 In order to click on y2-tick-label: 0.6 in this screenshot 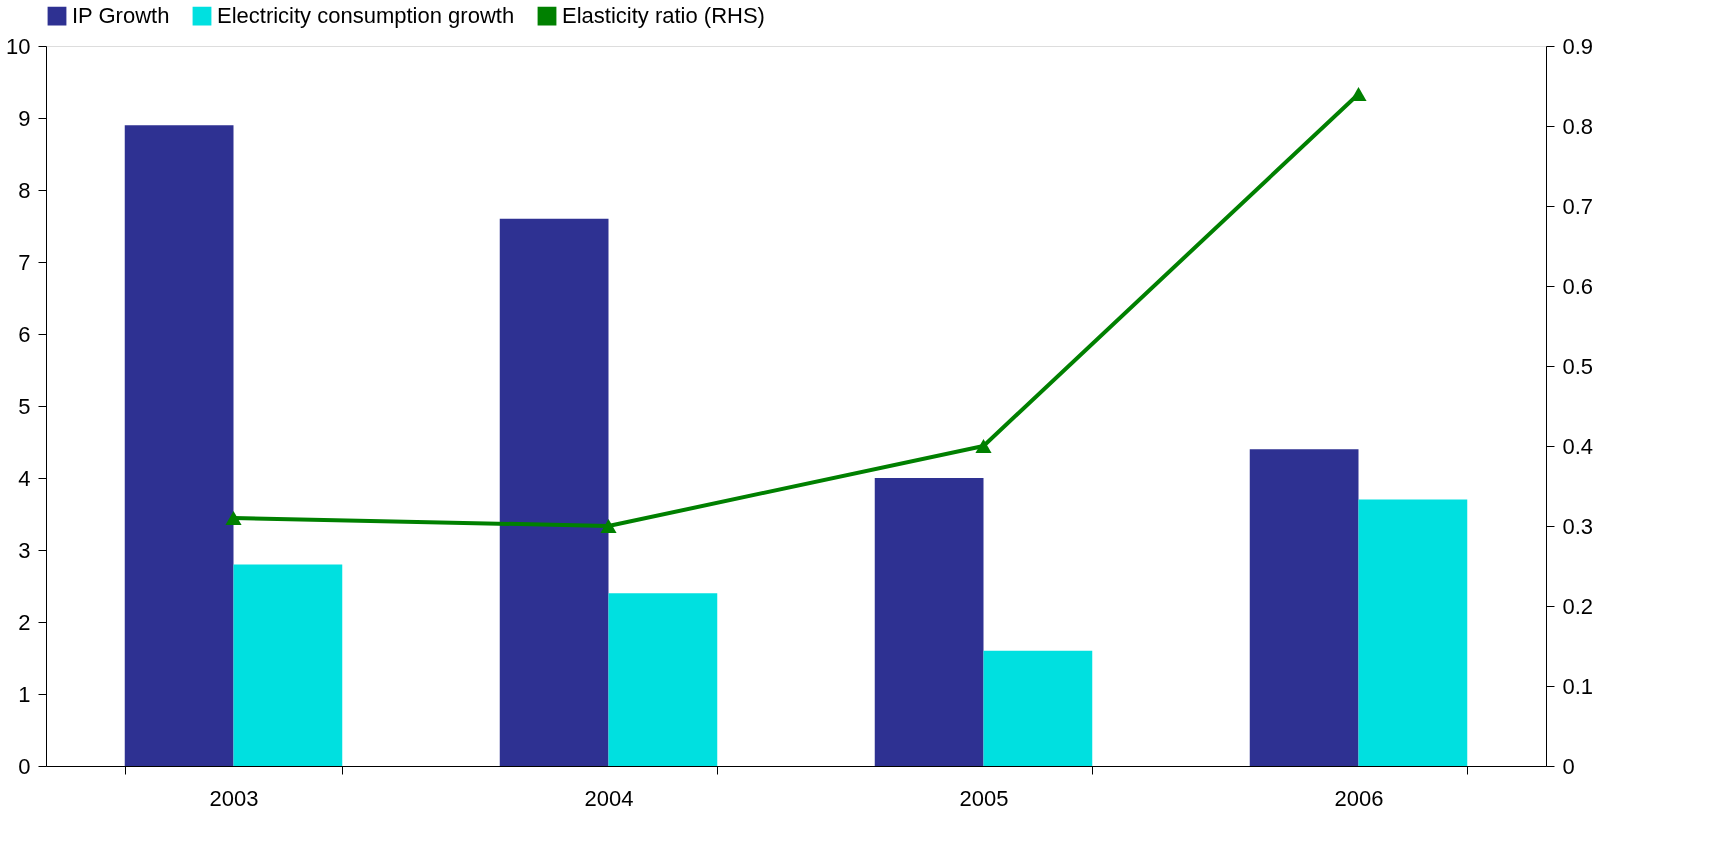, I will do `click(1578, 286)`.